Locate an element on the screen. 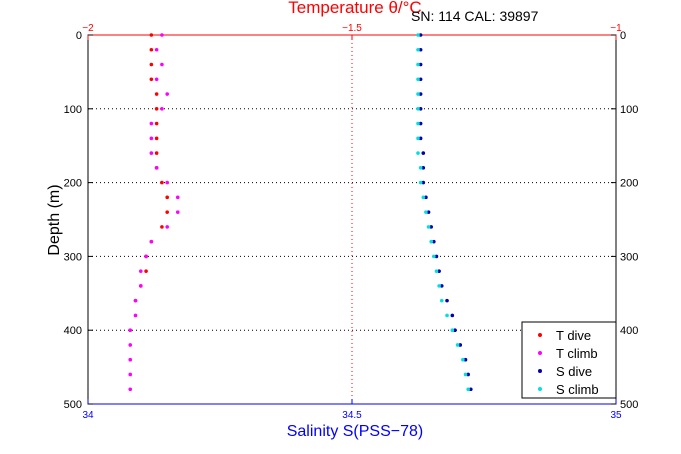 This screenshot has width=681, height=454. series-s-dive is located at coordinates (445, 212).